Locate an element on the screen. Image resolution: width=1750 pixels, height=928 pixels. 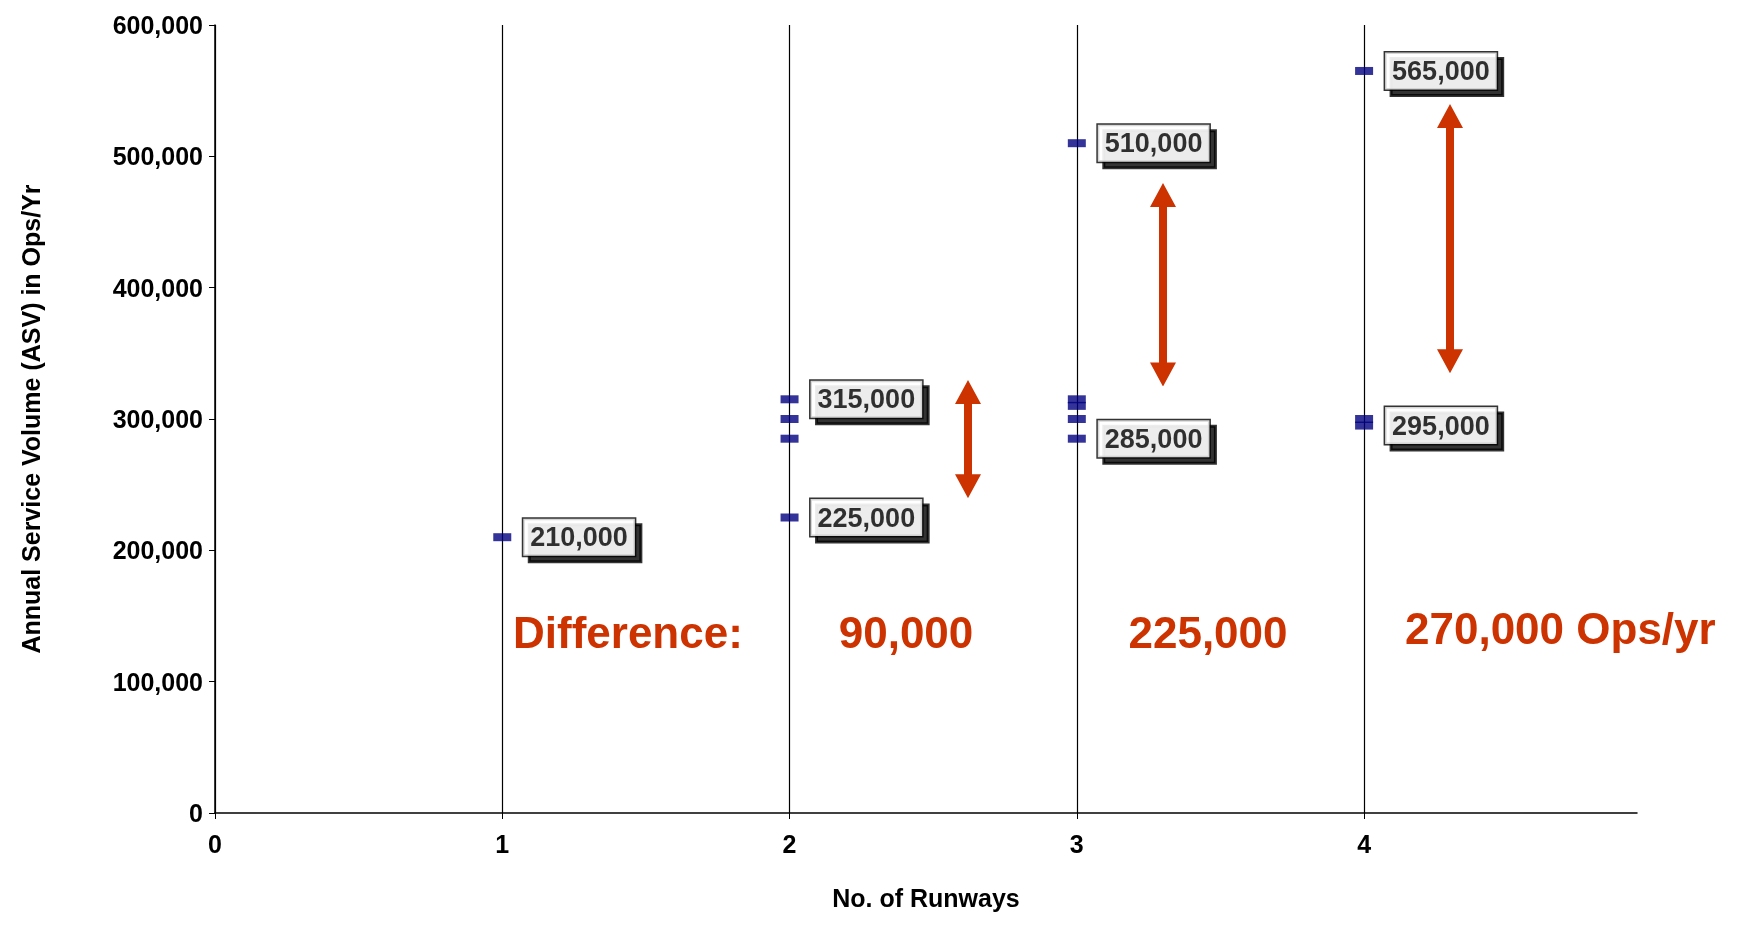
data-label: 225,000 is located at coordinates (866, 517).